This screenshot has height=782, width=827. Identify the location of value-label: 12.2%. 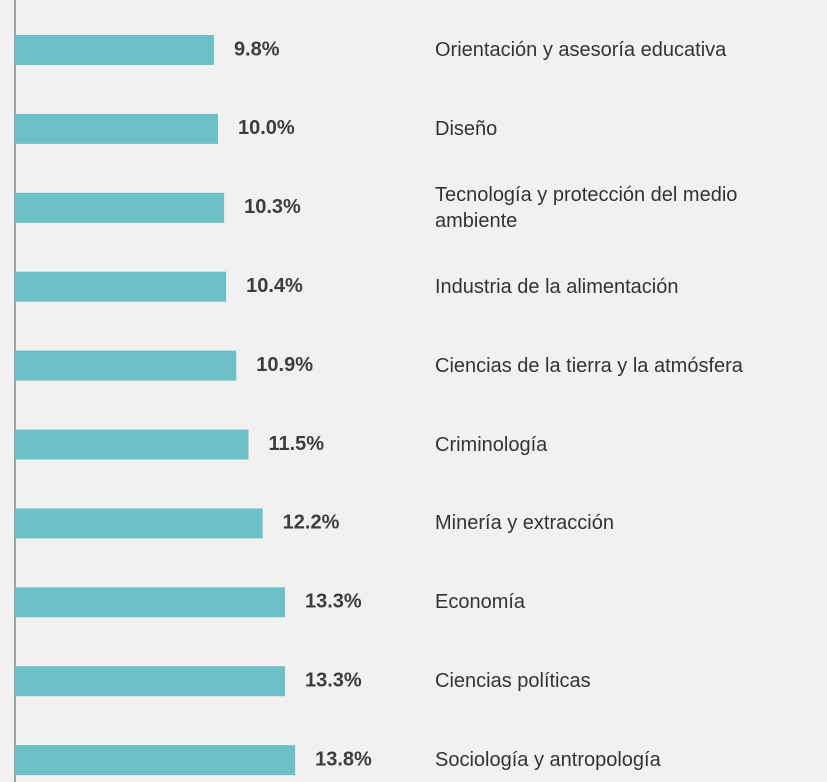
(311, 523).